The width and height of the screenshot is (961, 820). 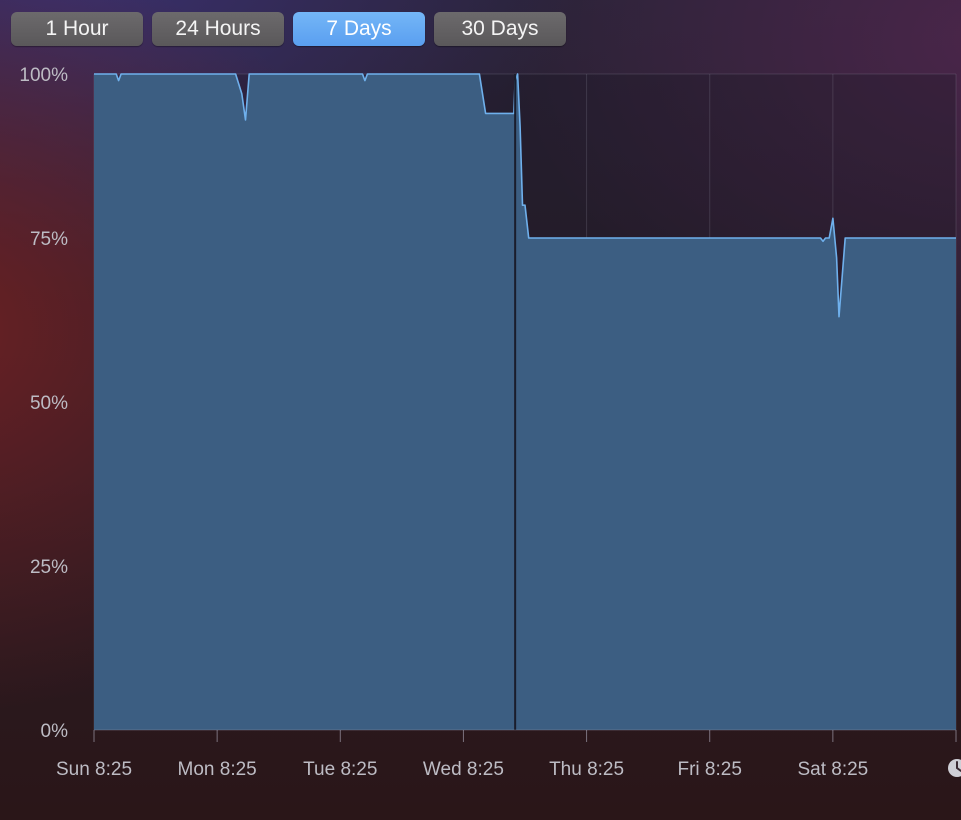 I want to click on y-tick-label: 75%, so click(x=49, y=239).